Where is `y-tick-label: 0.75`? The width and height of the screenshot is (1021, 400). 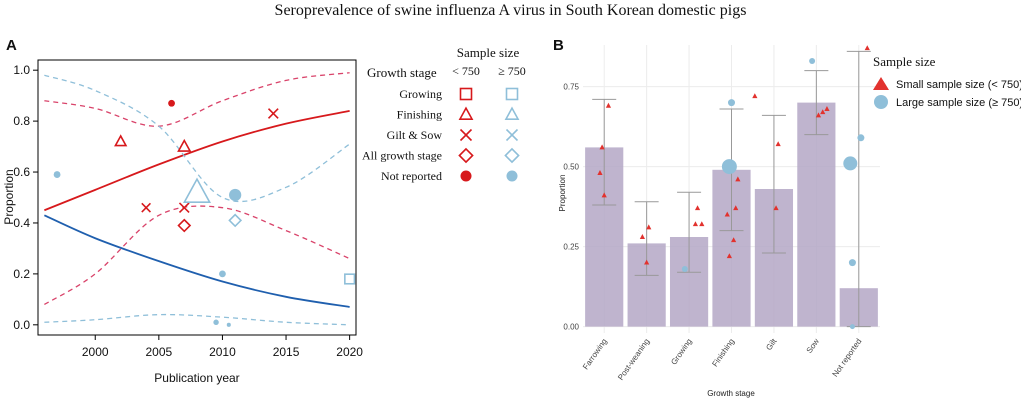 y-tick-label: 0.75 is located at coordinates (571, 87).